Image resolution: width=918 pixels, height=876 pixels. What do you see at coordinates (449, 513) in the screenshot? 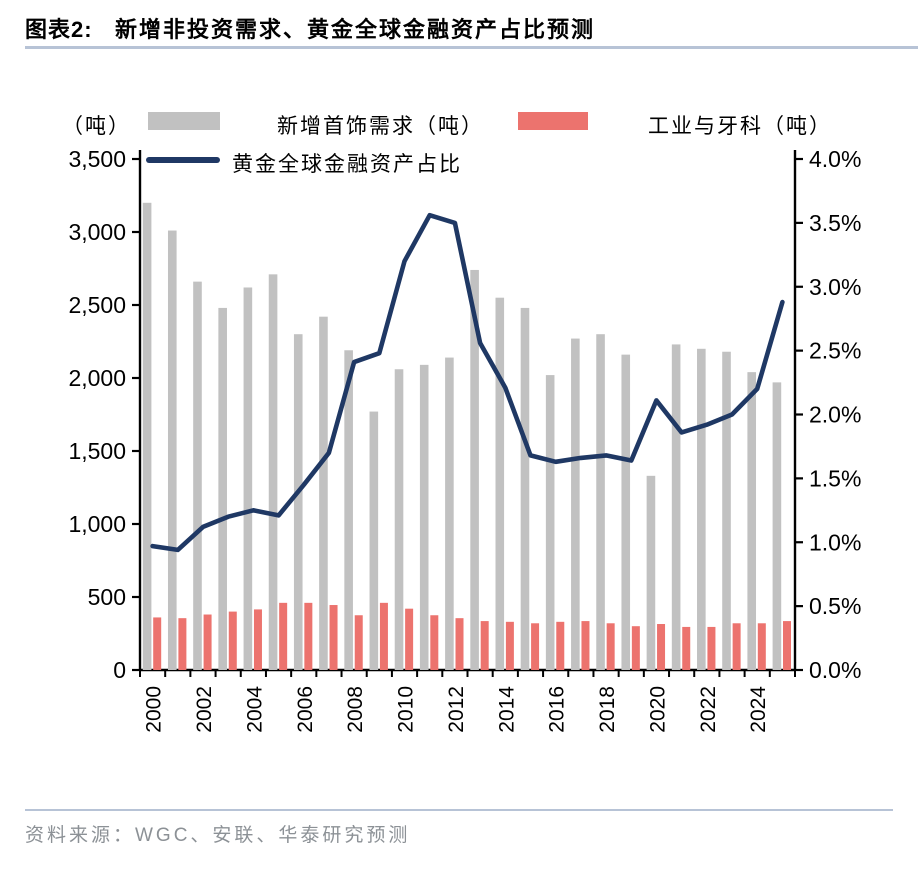
I see `jewelry-demand-bar-2012` at bounding box center [449, 513].